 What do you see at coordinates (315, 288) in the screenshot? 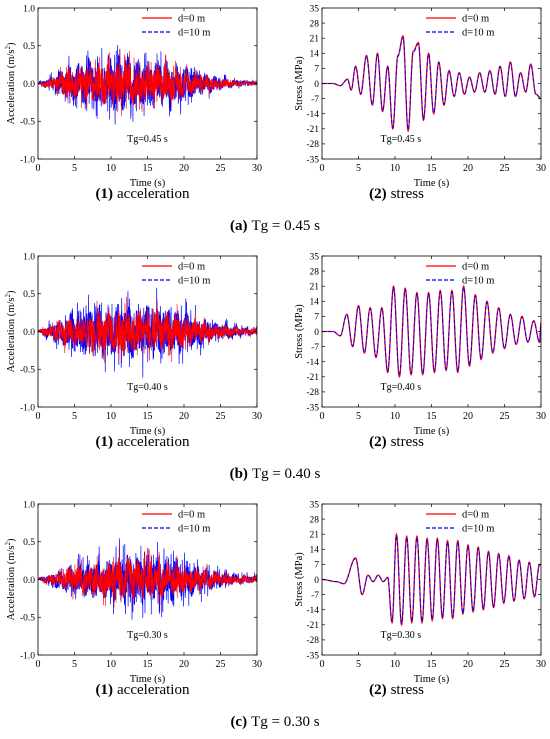
I see `y-tick-label: 21` at bounding box center [315, 288].